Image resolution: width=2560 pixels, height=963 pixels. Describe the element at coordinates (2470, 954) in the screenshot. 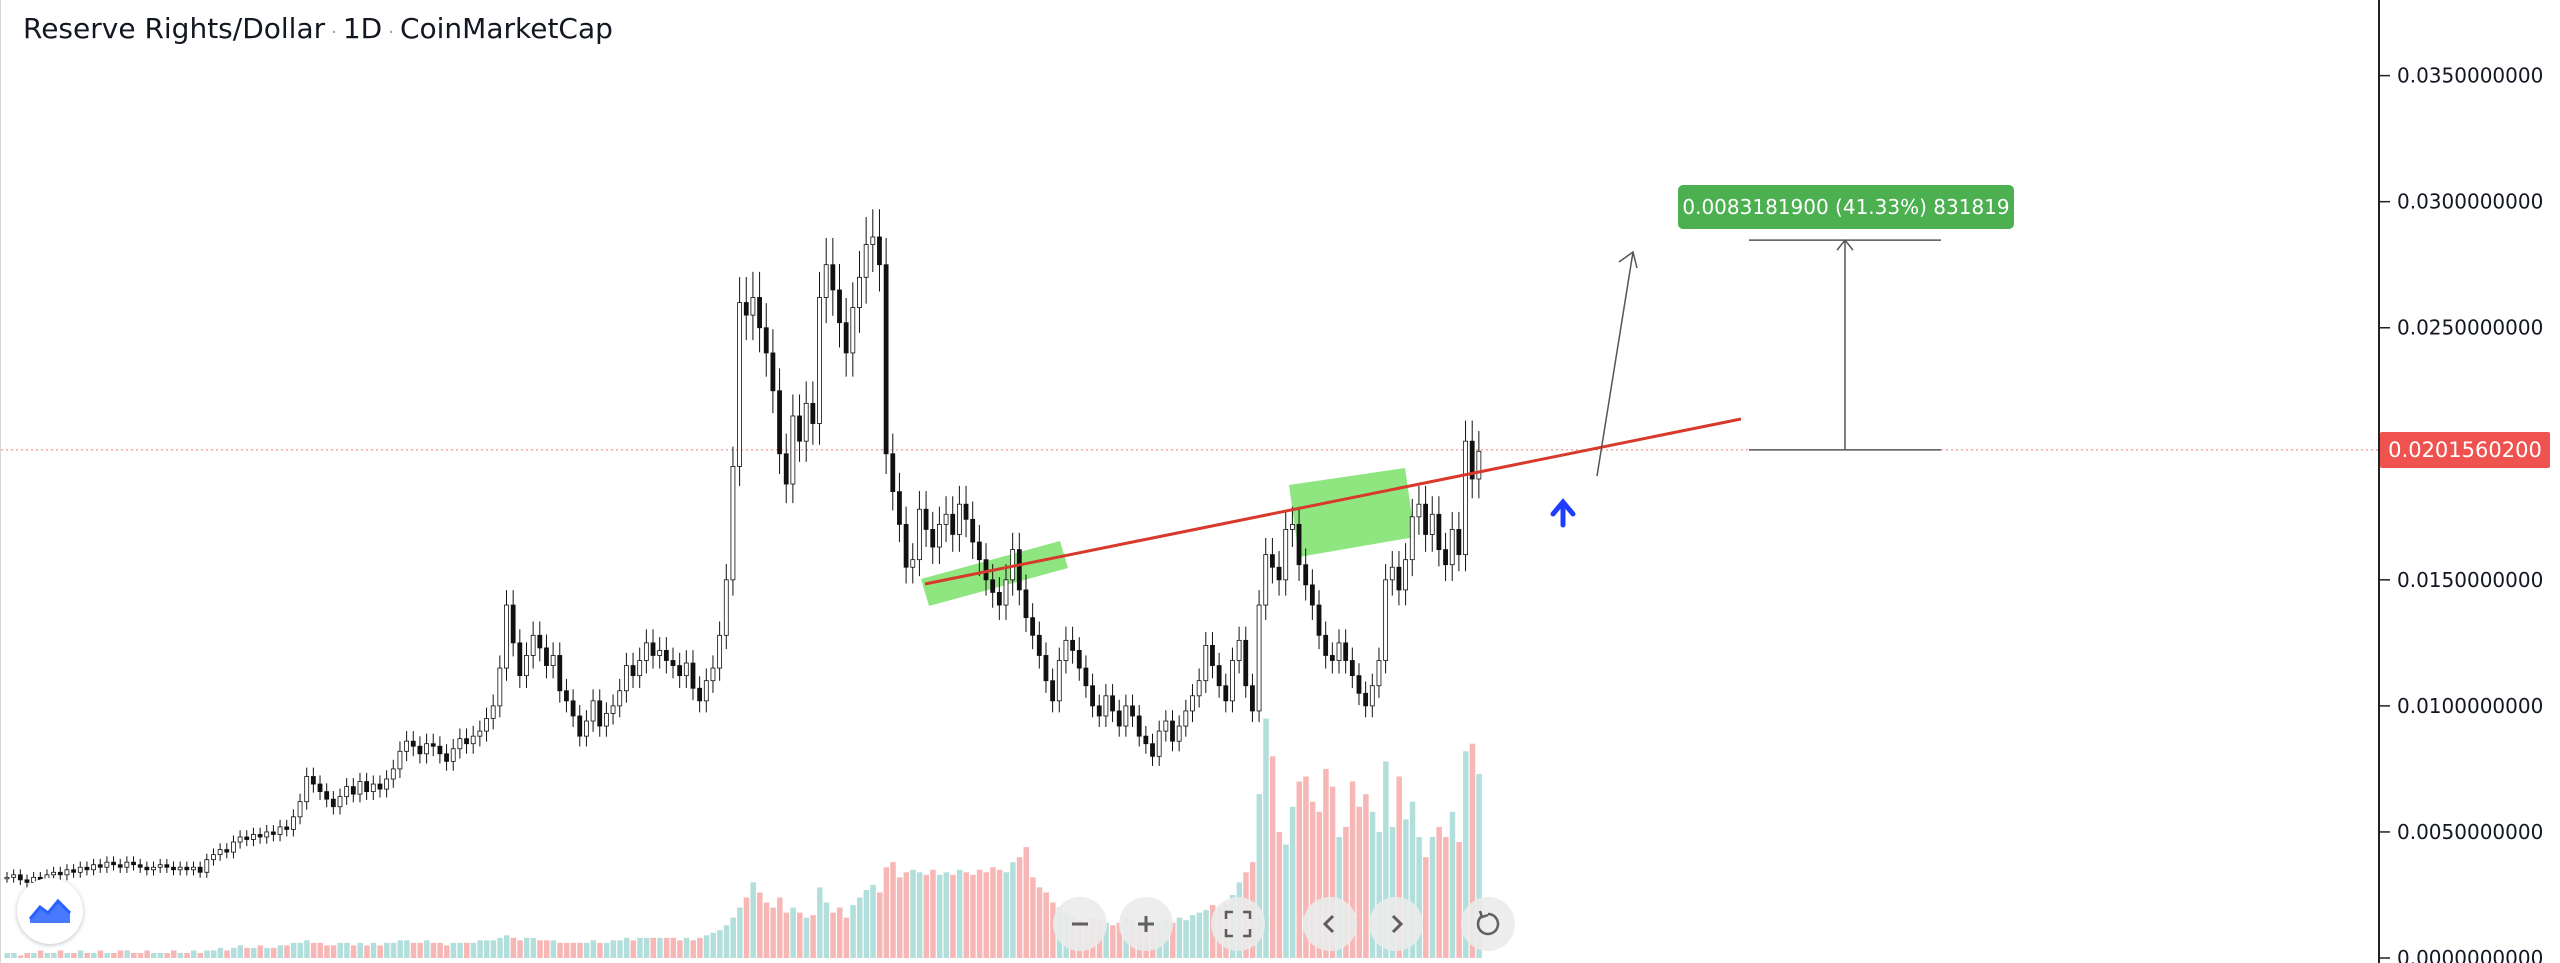

I see `price-tick-label: 0.0000000000` at that location.